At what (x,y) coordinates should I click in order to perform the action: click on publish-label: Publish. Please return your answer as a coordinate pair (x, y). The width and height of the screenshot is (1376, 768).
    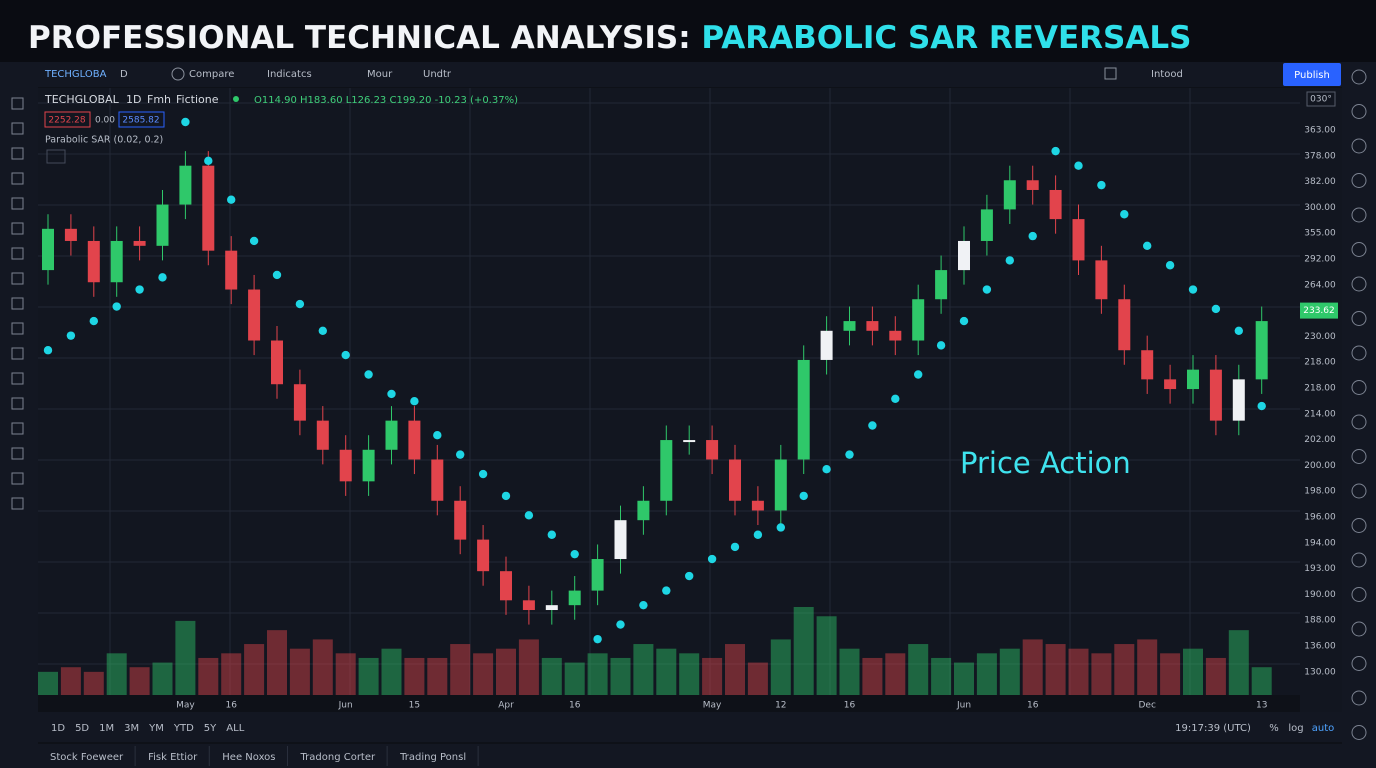
    Looking at the image, I should click on (1312, 75).